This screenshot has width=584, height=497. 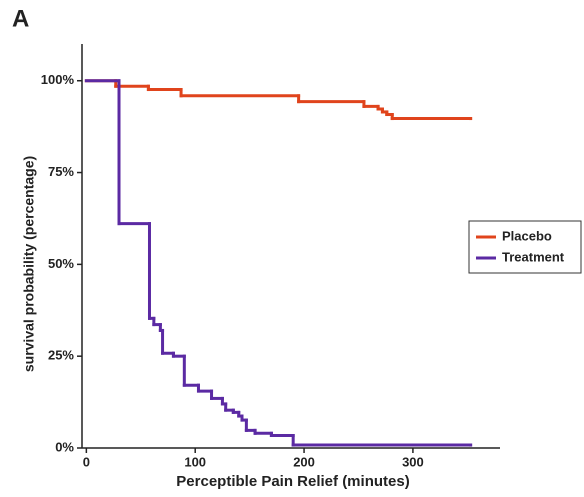 What do you see at coordinates (525, 247) in the screenshot?
I see `legend-box` at bounding box center [525, 247].